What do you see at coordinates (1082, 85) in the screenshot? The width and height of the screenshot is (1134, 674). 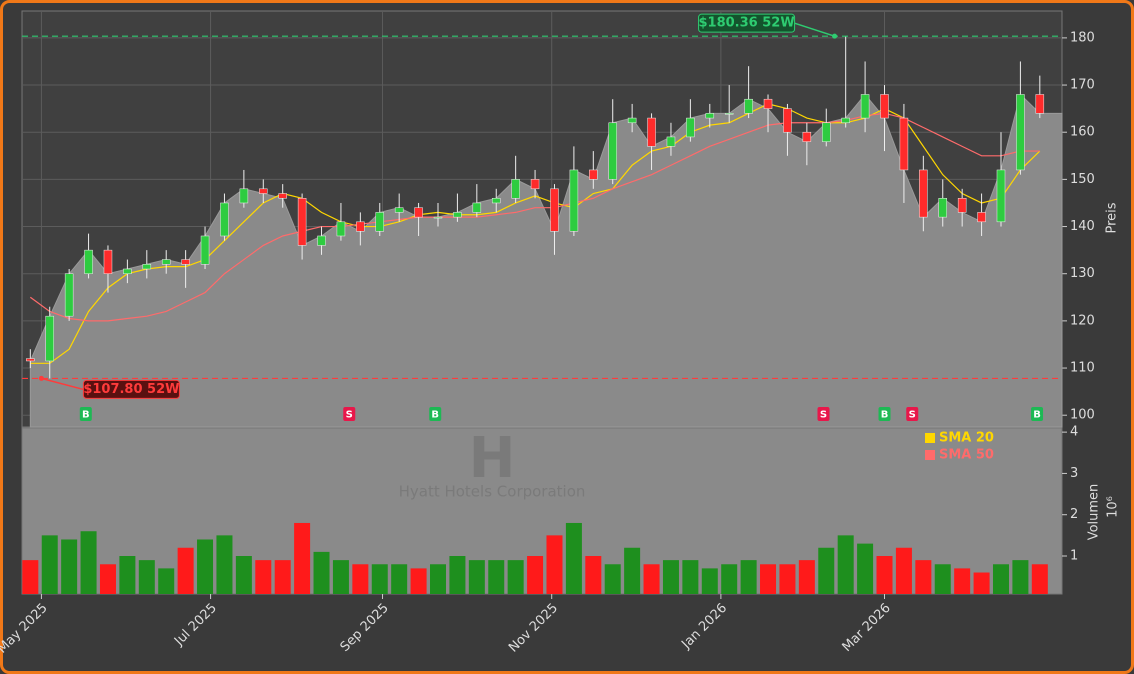 I see `y-tick-label: 170` at bounding box center [1082, 85].